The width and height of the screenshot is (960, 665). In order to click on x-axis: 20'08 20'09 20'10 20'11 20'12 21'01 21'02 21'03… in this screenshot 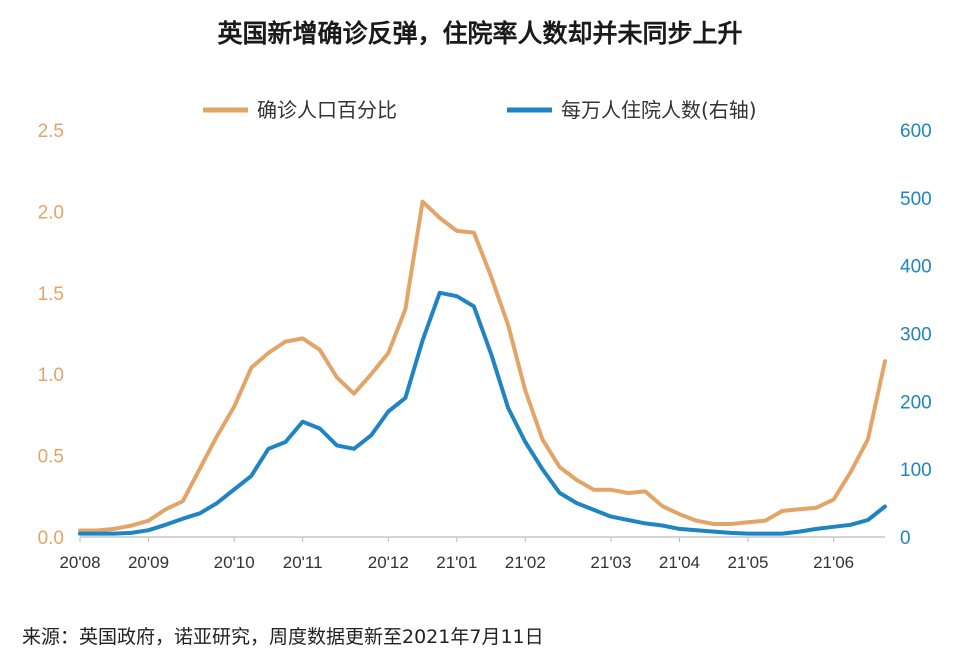, I will do `click(456, 554)`.